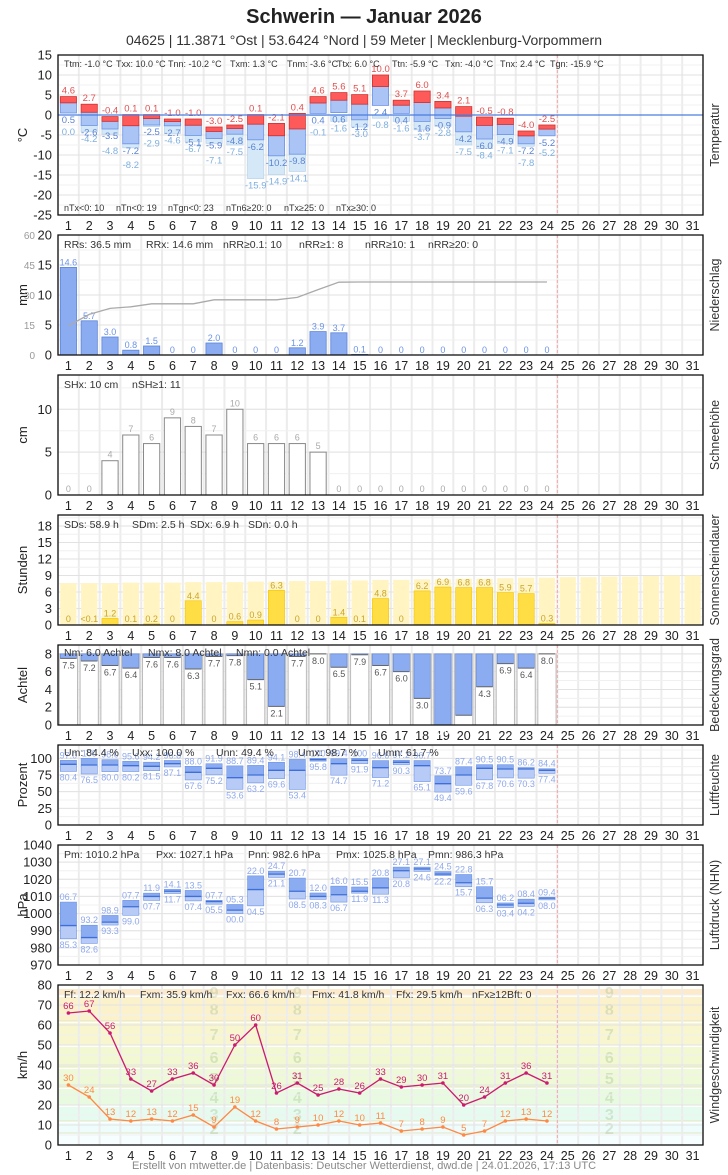 This screenshot has width=728, height=1175. What do you see at coordinates (151, 888) in the screenshot?
I see `svg-text: 11.9` at bounding box center [151, 888].